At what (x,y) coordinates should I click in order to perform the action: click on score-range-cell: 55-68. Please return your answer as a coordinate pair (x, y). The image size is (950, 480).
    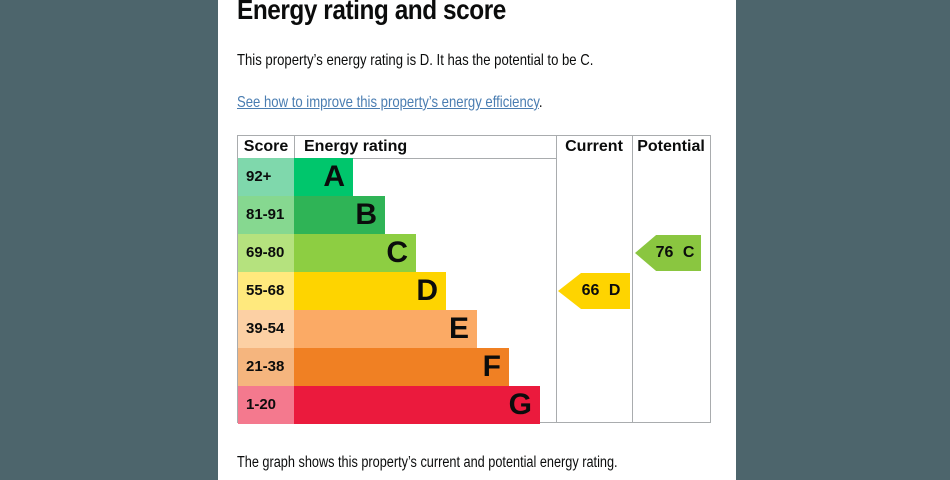
    Looking at the image, I should click on (266, 291).